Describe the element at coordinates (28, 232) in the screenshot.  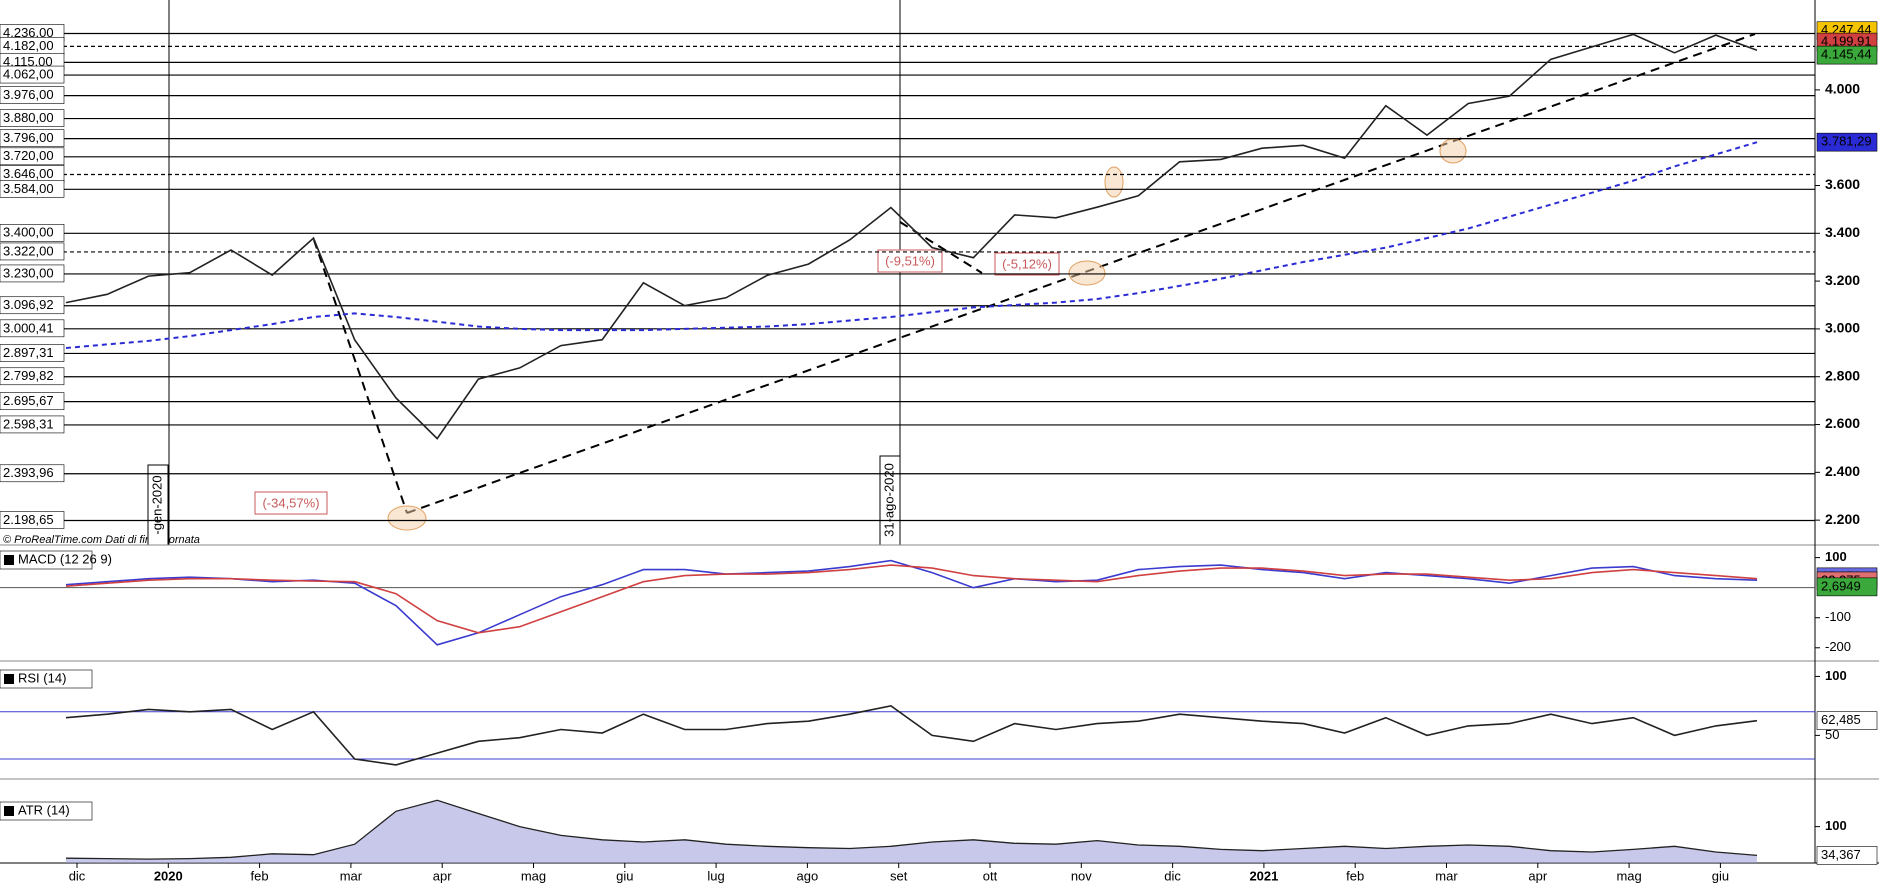
I see `level-label: 3.400,00` at that location.